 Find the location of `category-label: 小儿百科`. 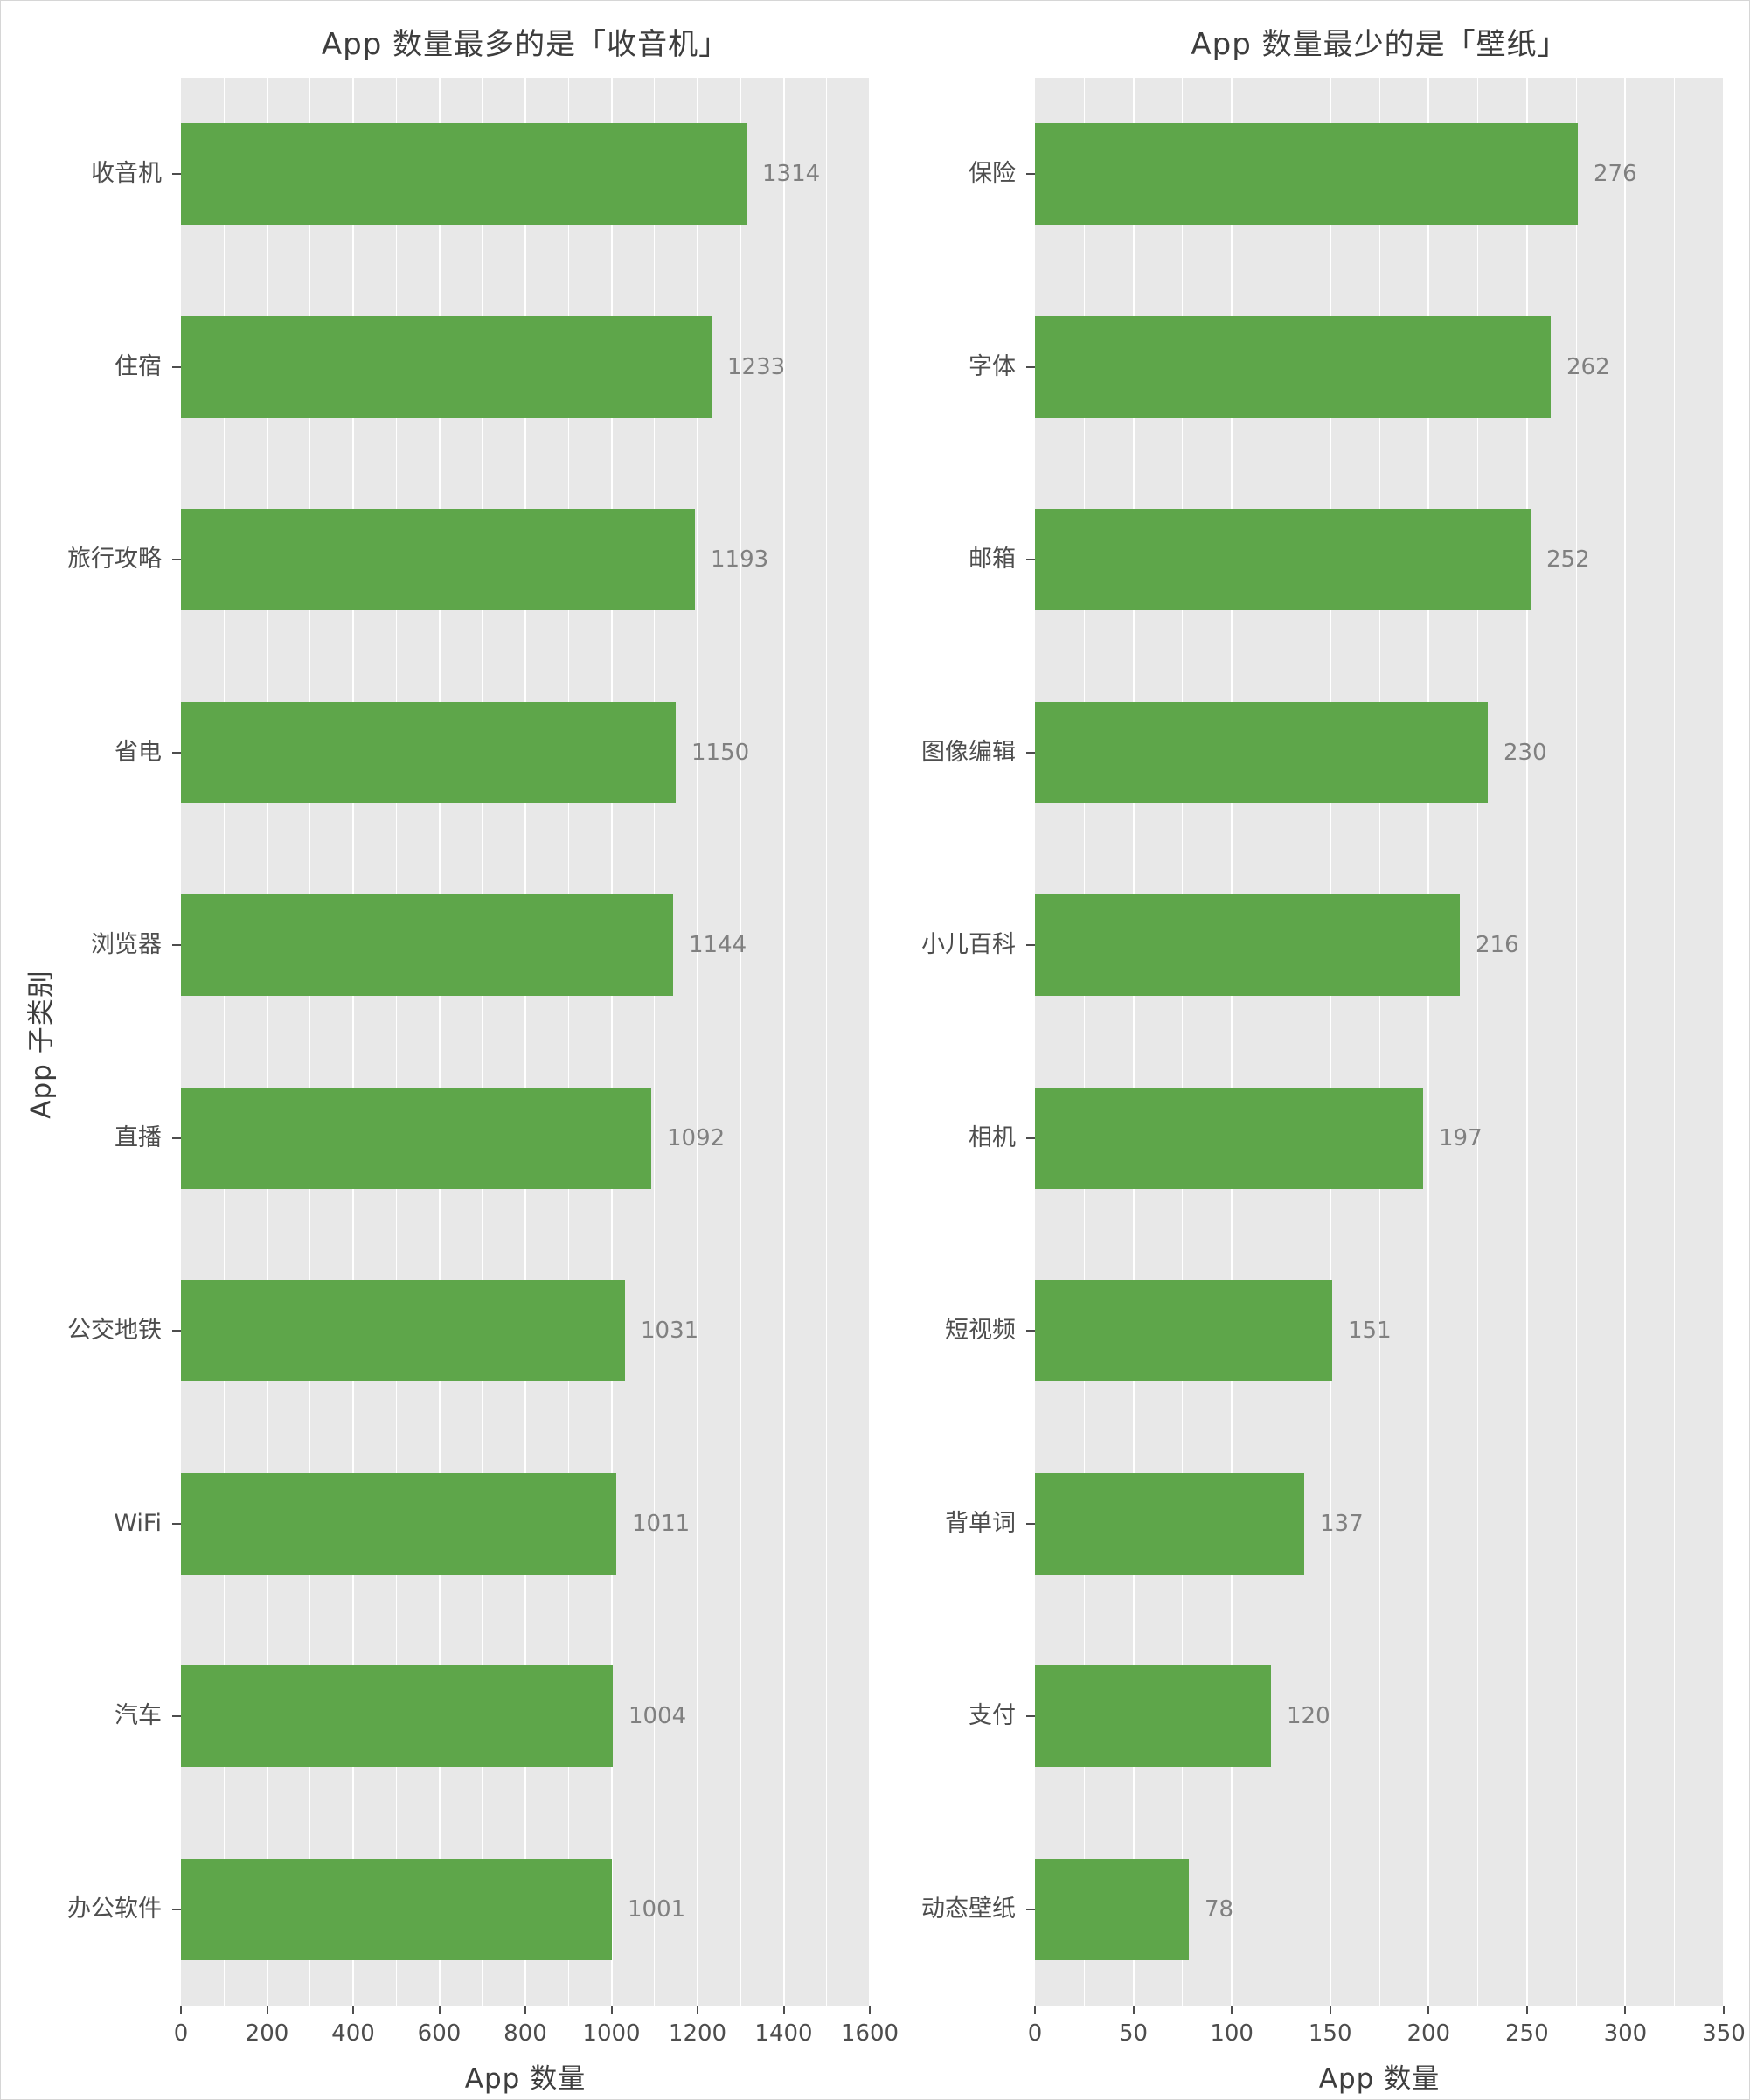

category-label: 小儿百科 is located at coordinates (968, 945).